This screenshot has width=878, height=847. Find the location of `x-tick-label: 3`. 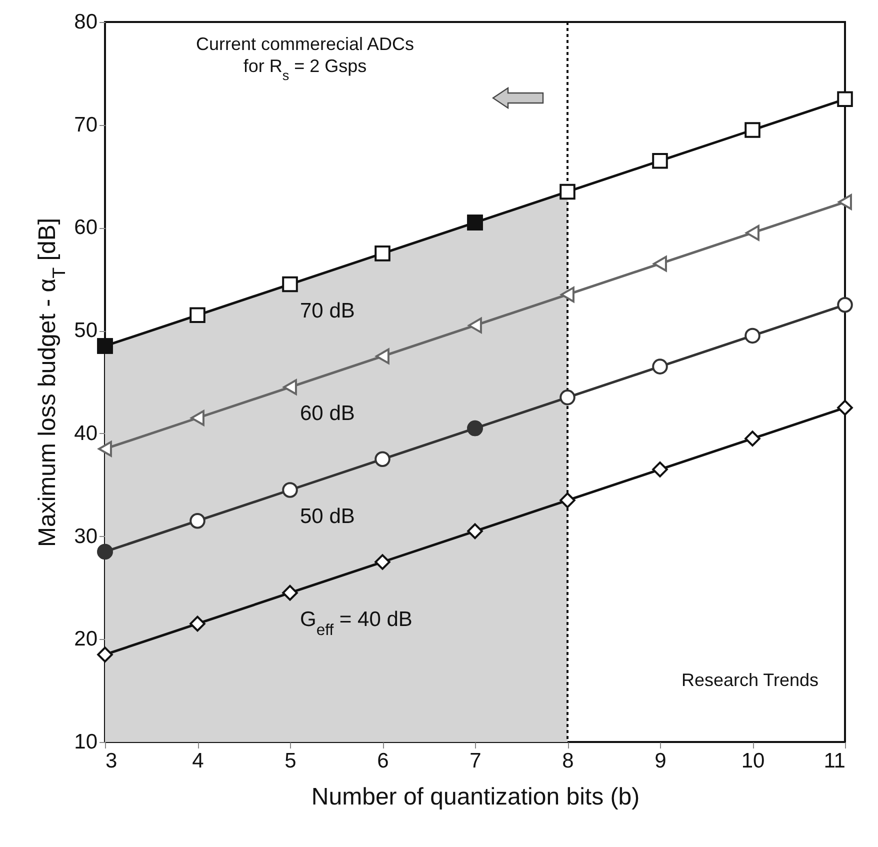

x-tick-label: 3 is located at coordinates (112, 761).